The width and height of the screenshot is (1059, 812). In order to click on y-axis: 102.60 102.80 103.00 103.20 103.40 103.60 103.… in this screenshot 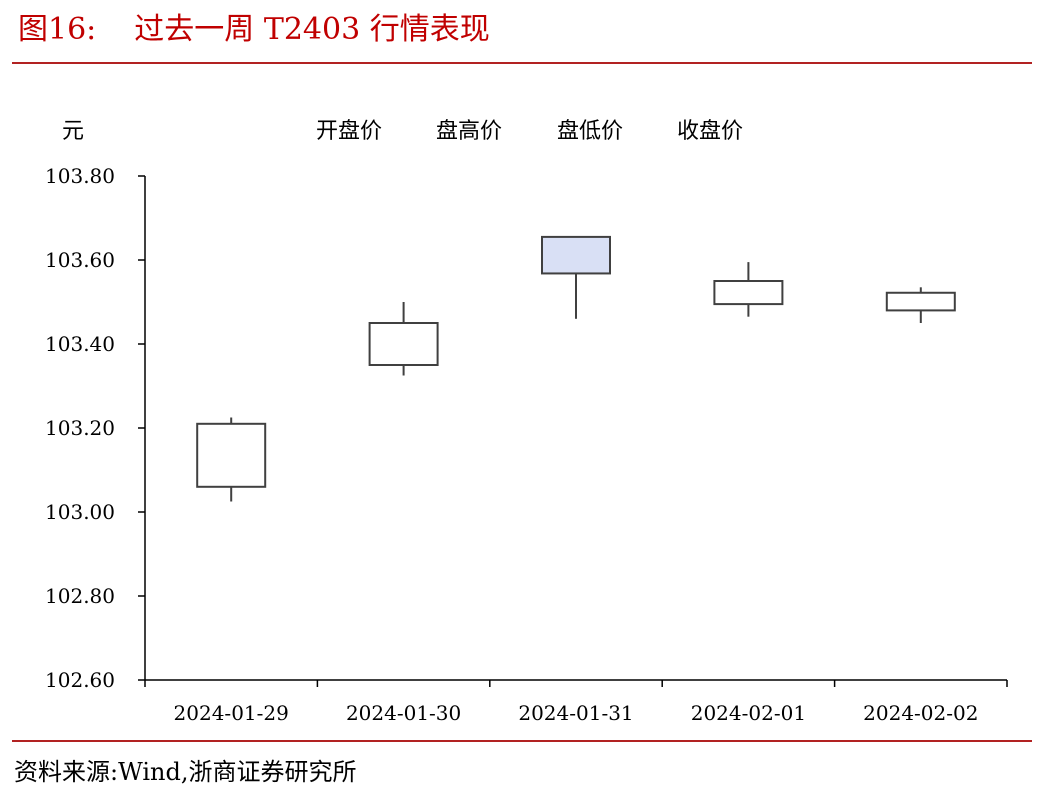, I will do `click(95, 428)`.